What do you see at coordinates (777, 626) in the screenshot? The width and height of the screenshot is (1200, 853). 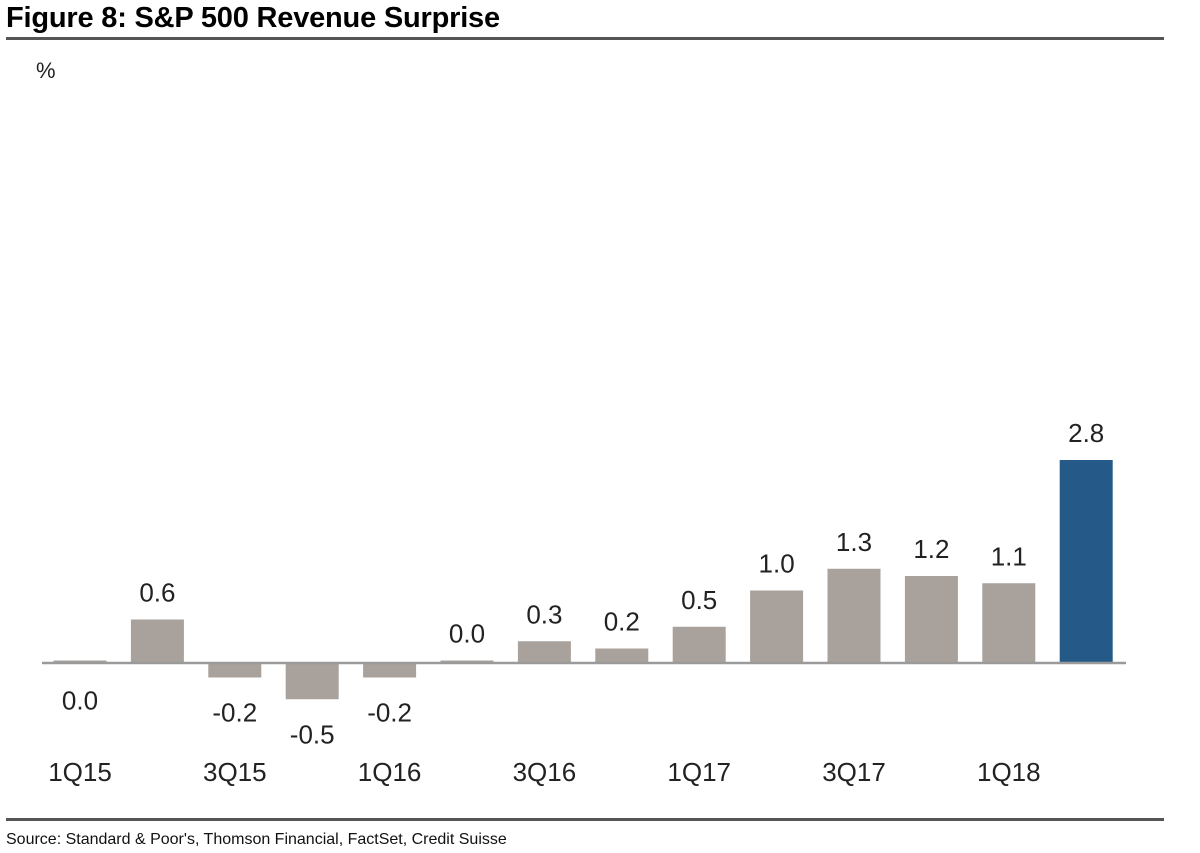 I see `bar-2Q17` at bounding box center [777, 626].